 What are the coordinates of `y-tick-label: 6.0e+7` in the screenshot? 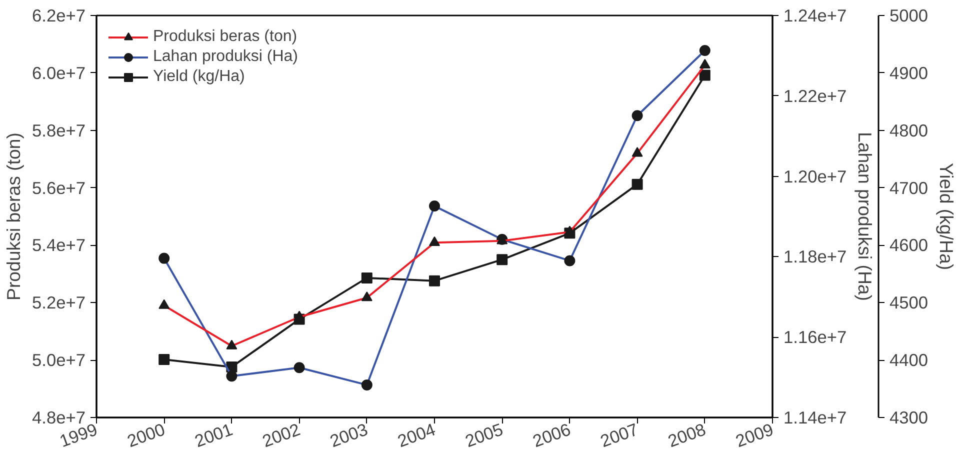 It's located at (59, 72).